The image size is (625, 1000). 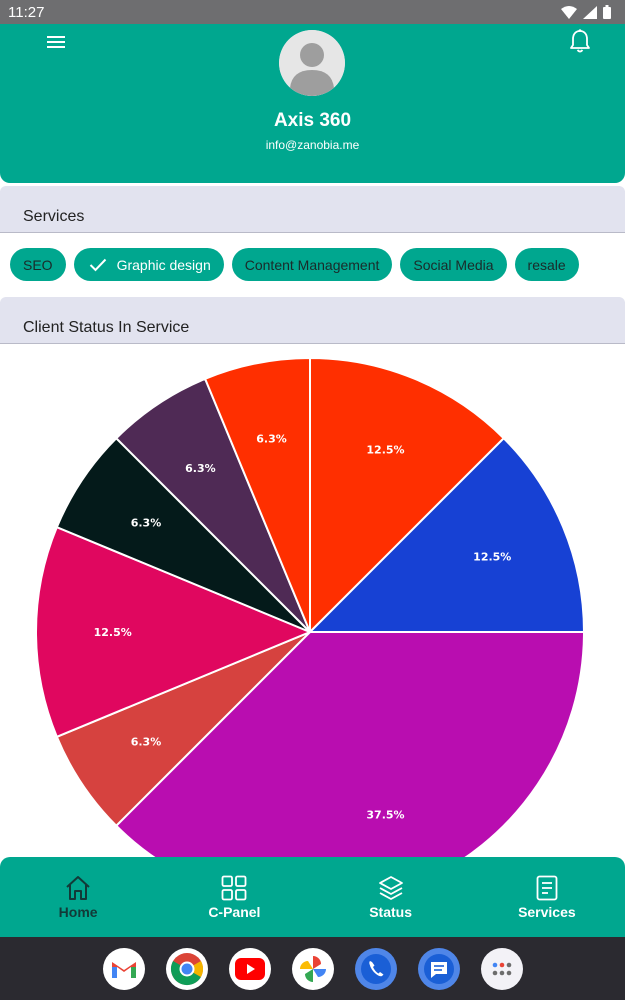 I want to click on nav-home-label: Home, so click(x=78, y=912).